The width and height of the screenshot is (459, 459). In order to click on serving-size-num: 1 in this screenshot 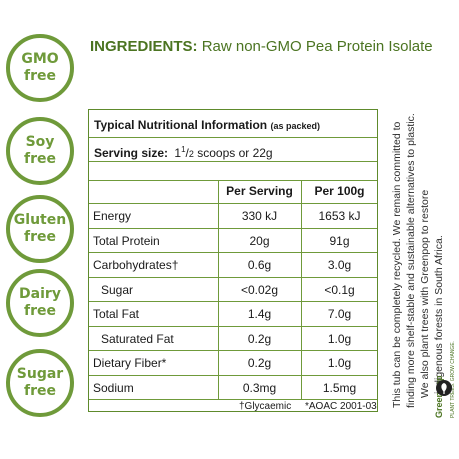, I will do `click(183, 149)`.